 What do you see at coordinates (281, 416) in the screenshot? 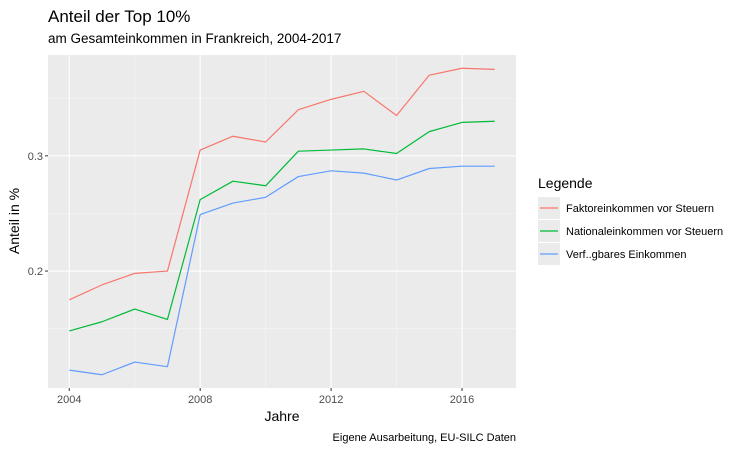
I see `x-axis-title: Jahre` at bounding box center [281, 416].